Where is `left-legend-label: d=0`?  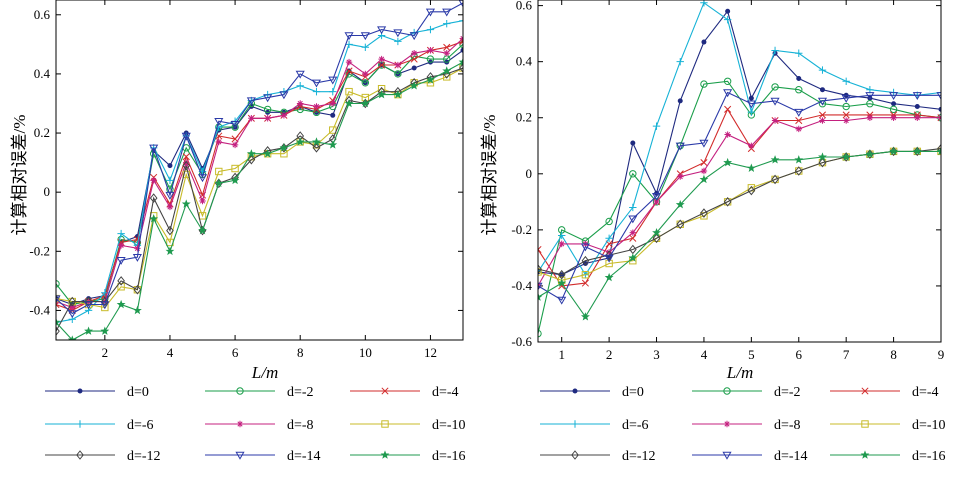
left-legend-label: d=0 is located at coordinates (138, 392).